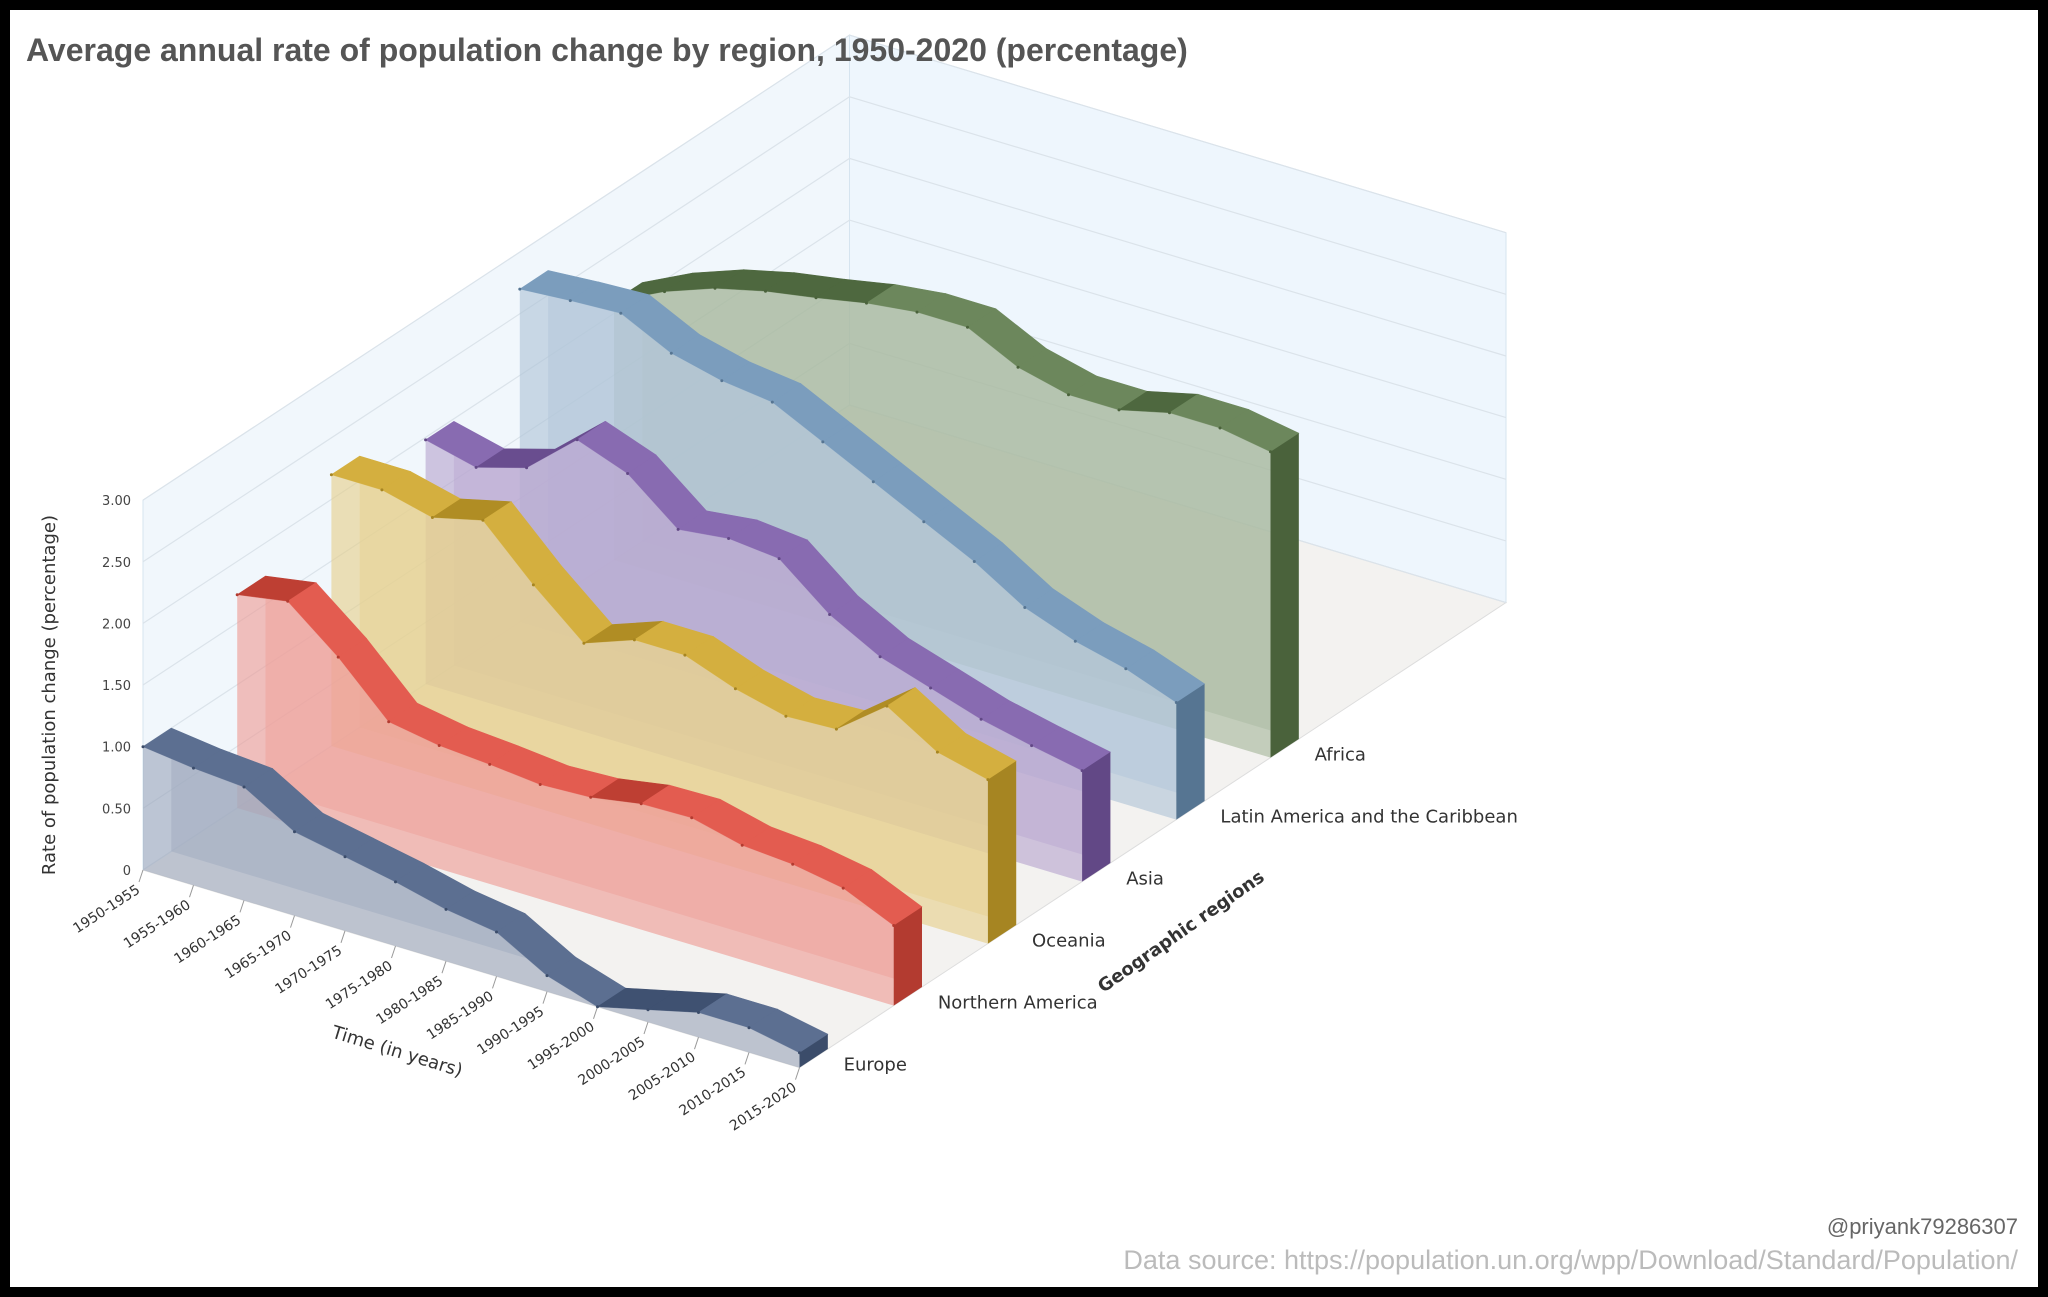  I want to click on x-tick-label: 2000-2005, so click(611, 1061).